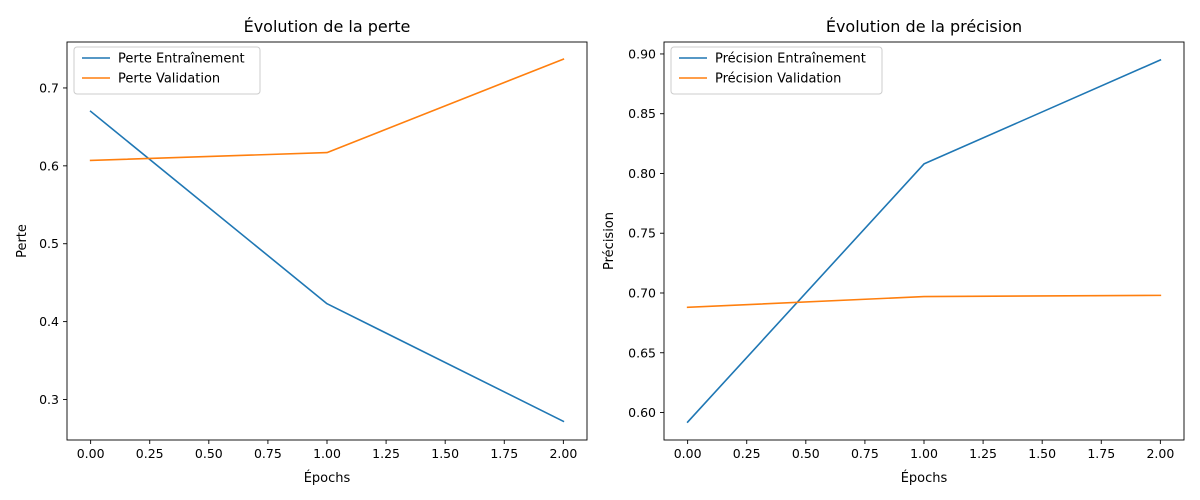 The image size is (1200, 500). I want to click on accuracy-legend-label-2: Précision Validation, so click(778, 79).